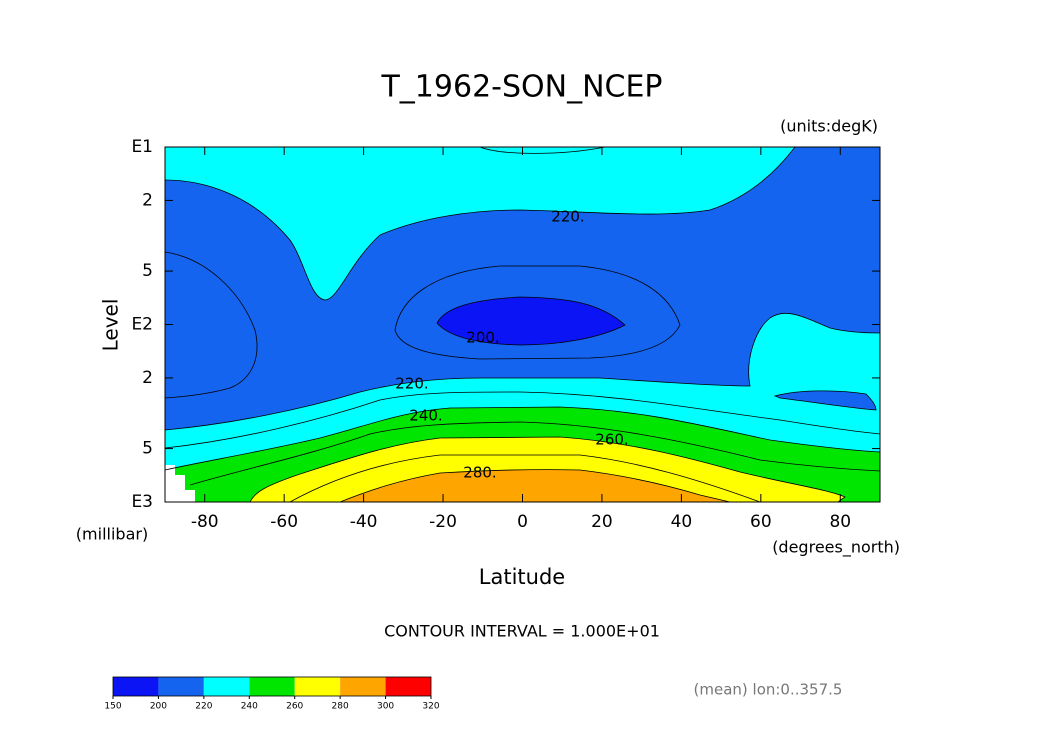 The height and width of the screenshot is (739, 1044). Describe the element at coordinates (482, 338) in the screenshot. I see `contour-label: 200.` at that location.